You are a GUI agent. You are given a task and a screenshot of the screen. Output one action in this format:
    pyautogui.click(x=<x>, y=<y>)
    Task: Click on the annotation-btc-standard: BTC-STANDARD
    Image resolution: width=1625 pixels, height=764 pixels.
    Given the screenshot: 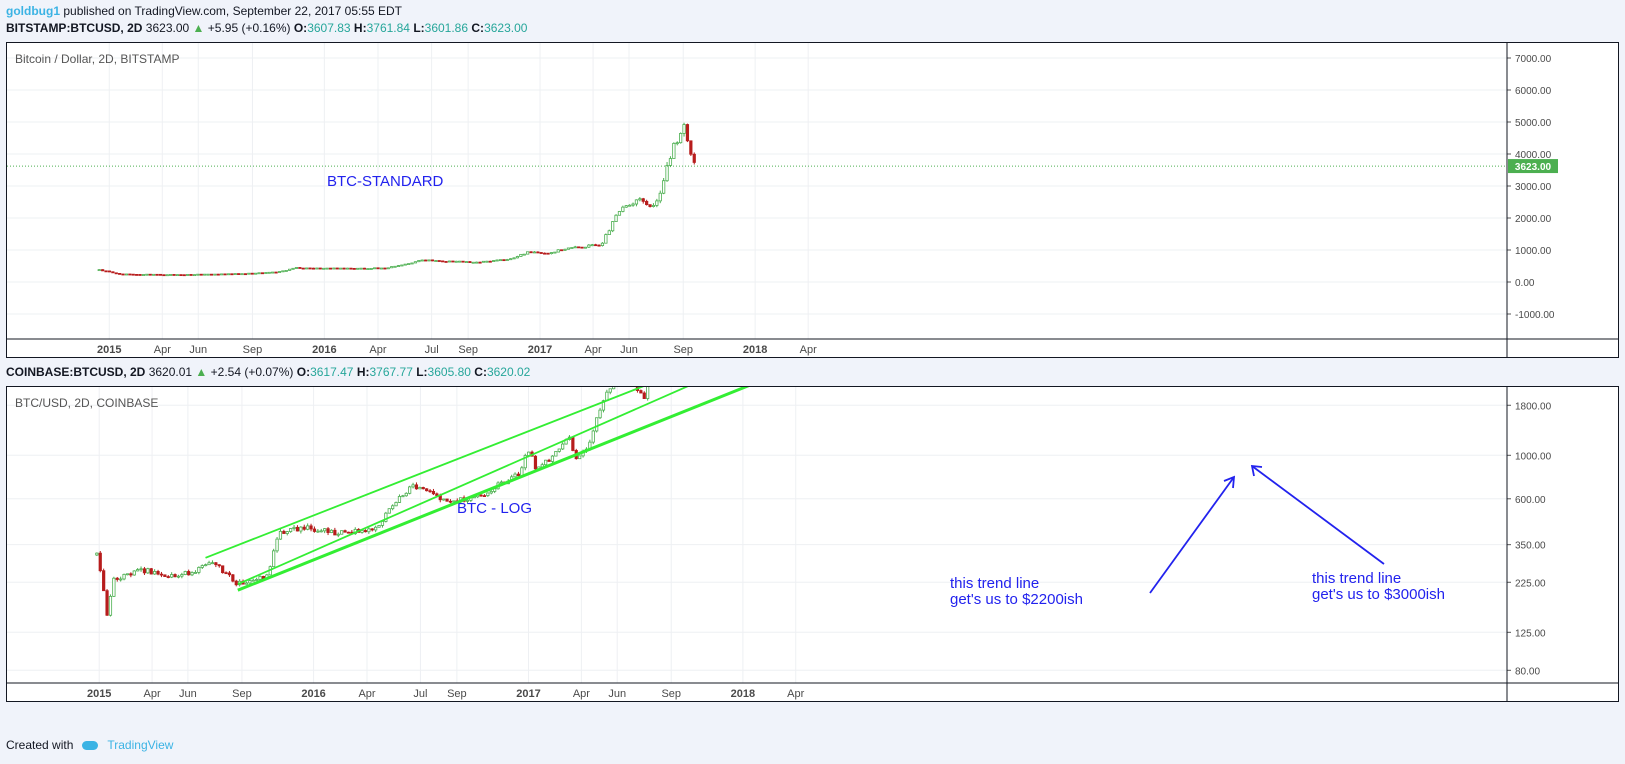 What is the action you would take?
    pyautogui.click(x=385, y=181)
    